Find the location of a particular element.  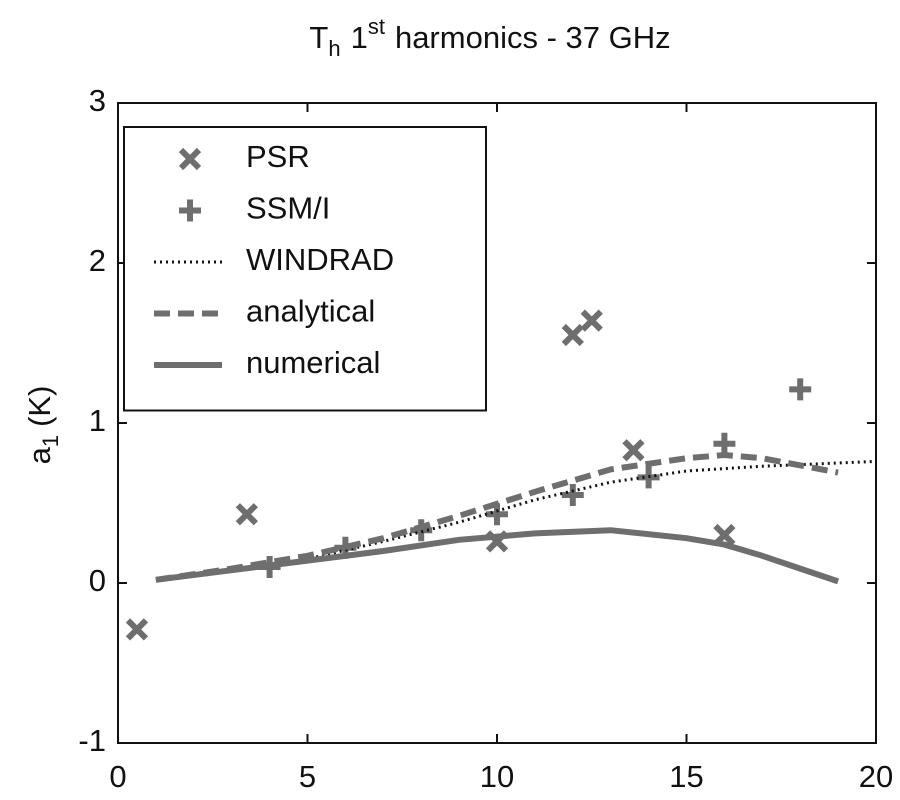

legend-label: numerical is located at coordinates (313, 362).